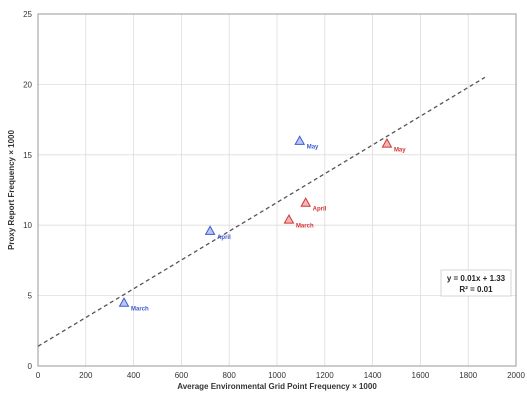 This screenshot has height=396, width=527. I want to click on x-axis-ticks: 0 200 400 600 800 1000 1200 1400 1600 1800 2000, so click(281, 375).